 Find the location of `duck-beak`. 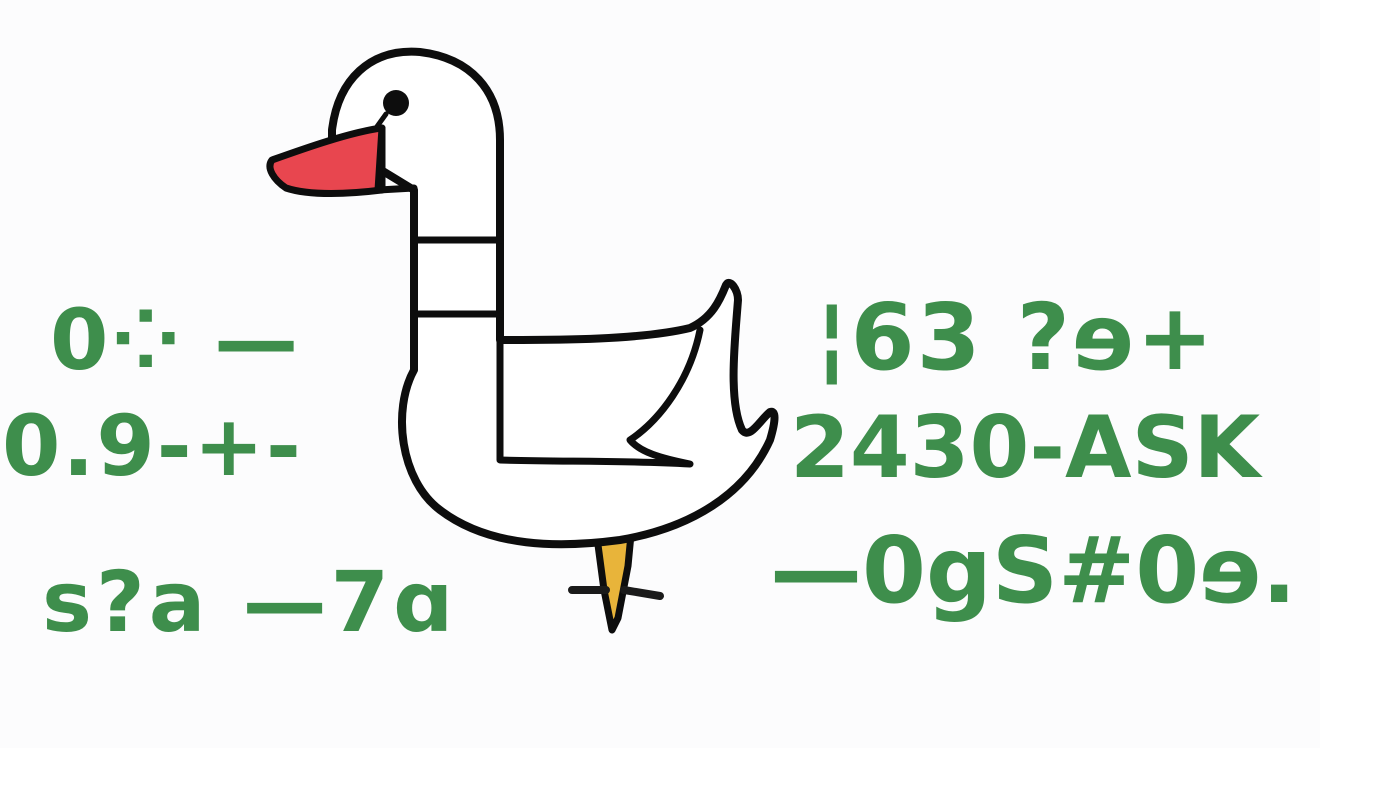

duck-beak is located at coordinates (326, 160).